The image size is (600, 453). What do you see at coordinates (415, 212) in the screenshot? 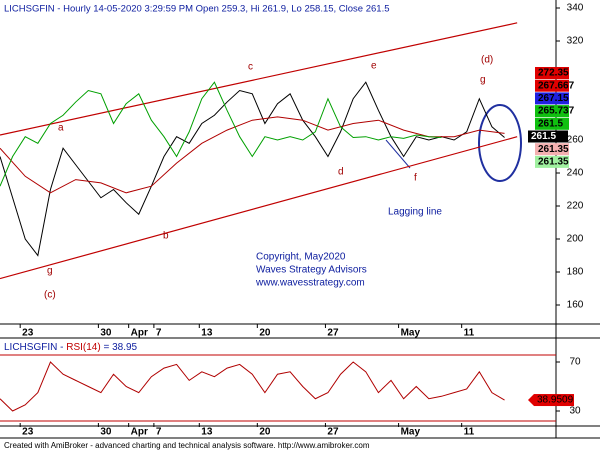
I see `annotation: Lagging line` at bounding box center [415, 212].